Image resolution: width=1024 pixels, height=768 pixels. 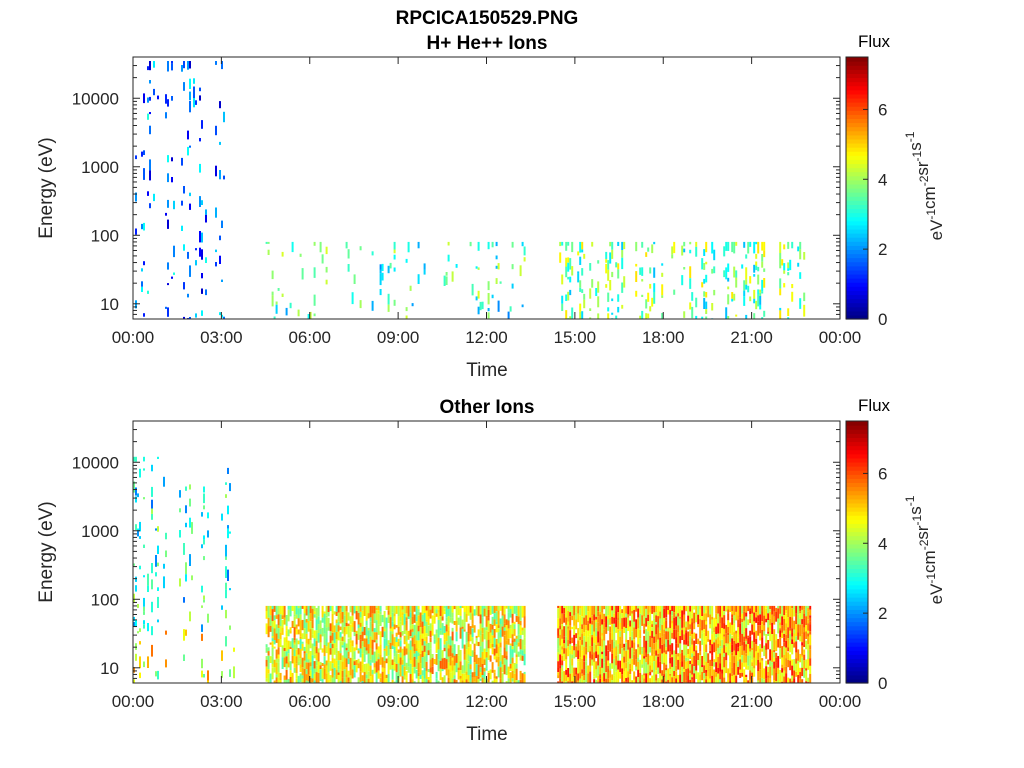 What do you see at coordinates (487, 370) in the screenshot?
I see `x-axis-label: Time` at bounding box center [487, 370].